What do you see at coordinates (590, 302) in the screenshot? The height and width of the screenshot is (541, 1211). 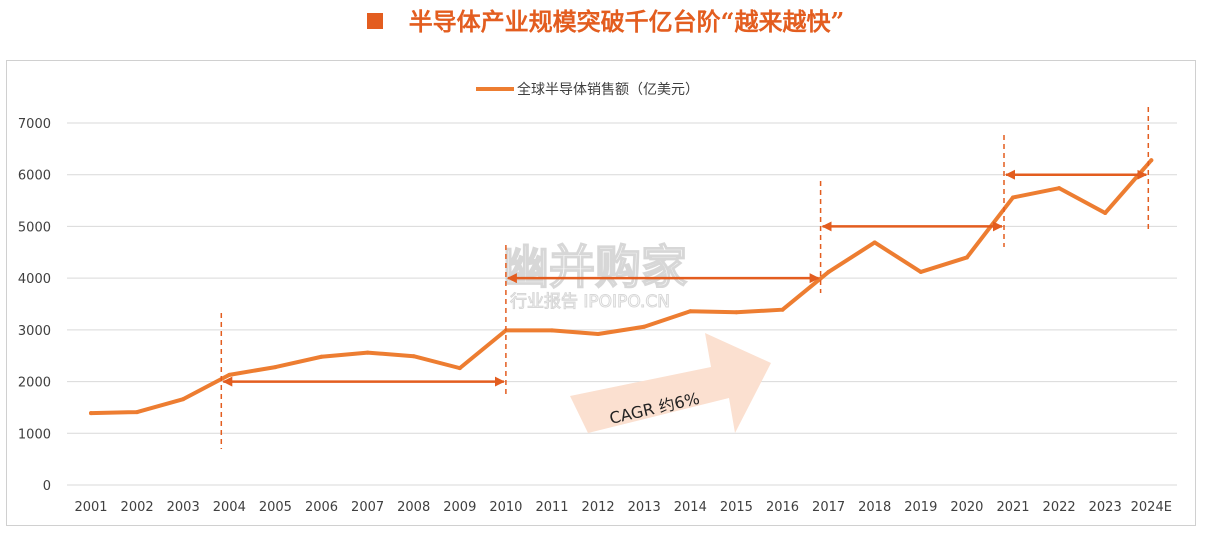 I see `watermark-sub: 行业报告 IPOIPO.CN` at bounding box center [590, 302].